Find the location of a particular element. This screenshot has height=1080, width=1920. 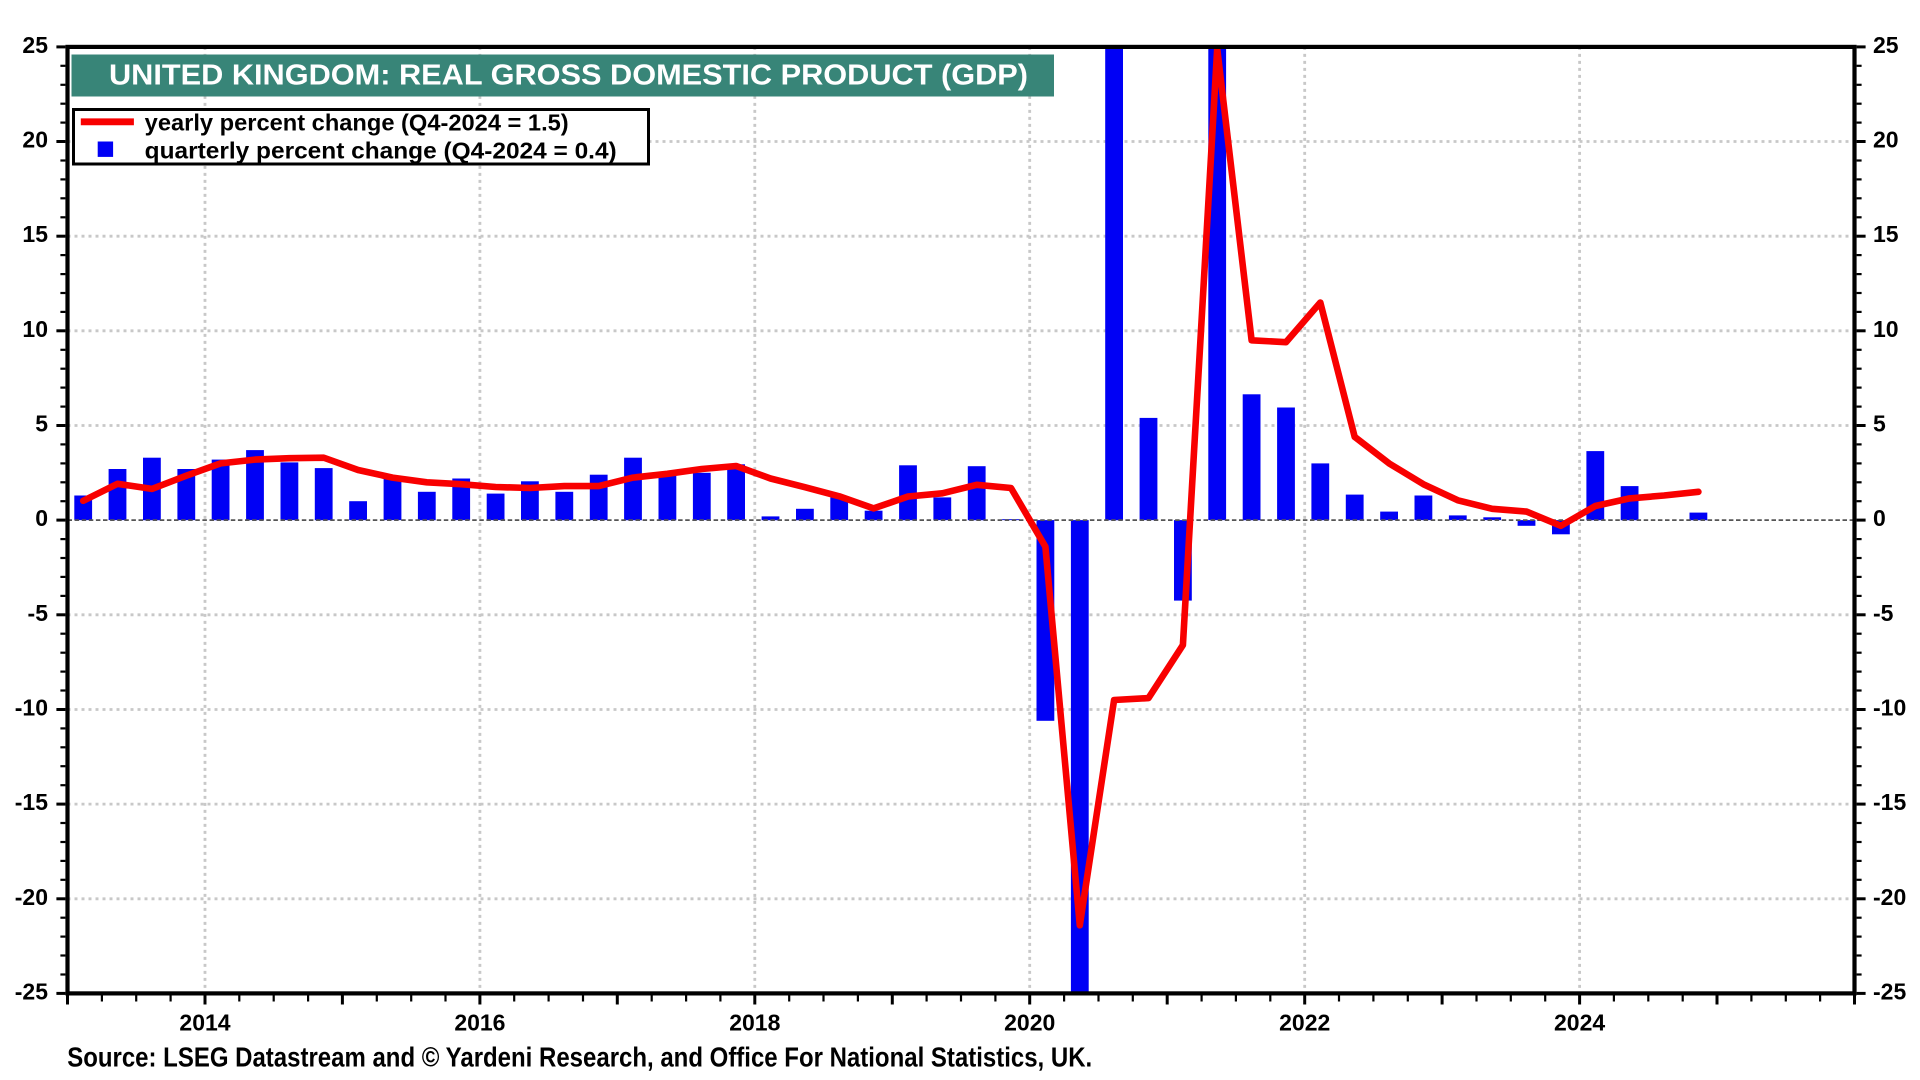

svg-text: 2022 is located at coordinates (1304, 1023).